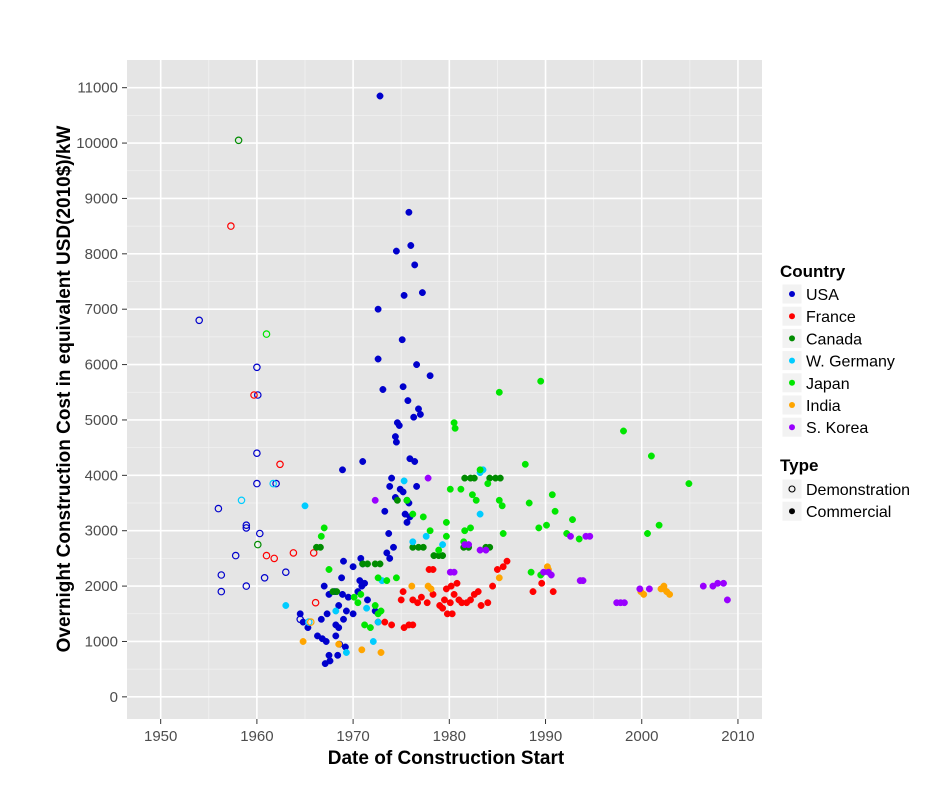 This screenshot has width=942, height=786. What do you see at coordinates (101, 531) in the screenshot?
I see `y-tick-label: 3000` at bounding box center [101, 531].